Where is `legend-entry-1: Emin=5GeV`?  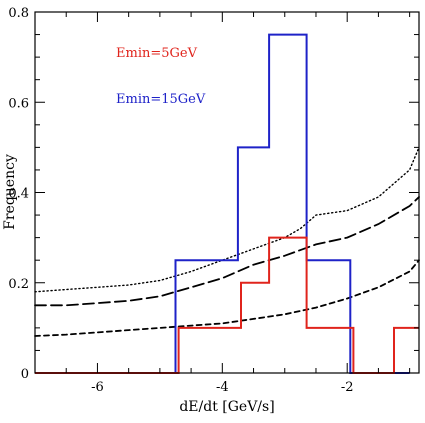
legend-entry-1: Emin=5GeV is located at coordinates (157, 53).